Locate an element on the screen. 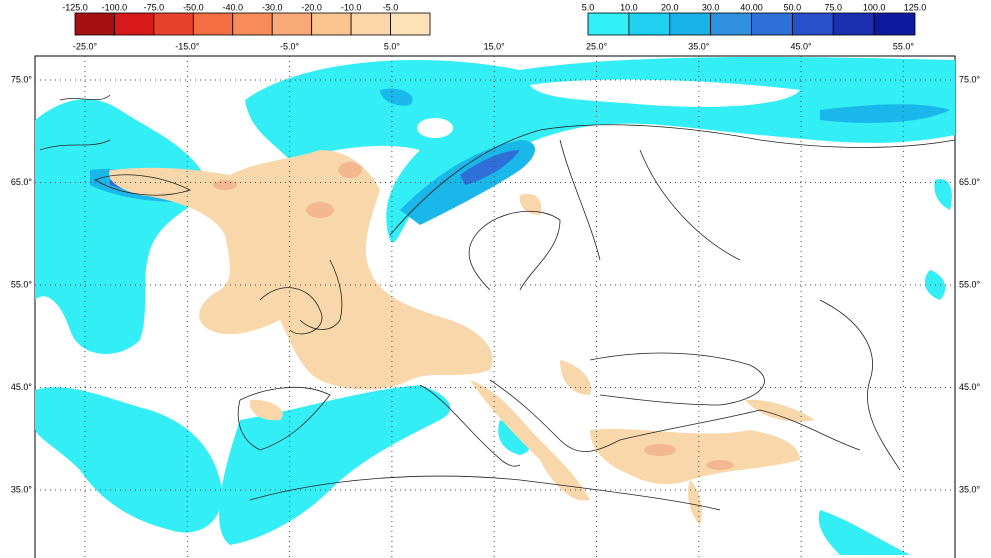 The image size is (991, 558). latitude-label-left: 45.0° is located at coordinates (22, 387).